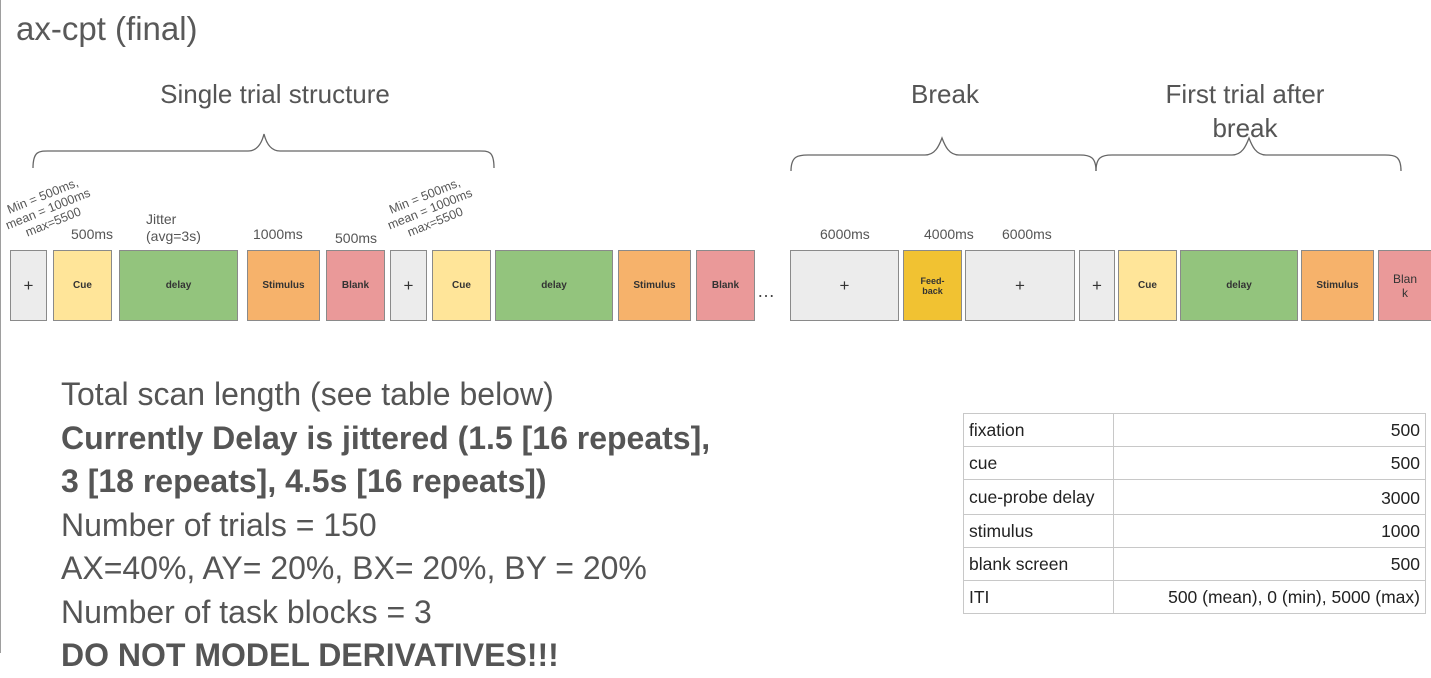 The width and height of the screenshot is (1431, 678). I want to click on table-cell-event: cue-probe delay, so click(1038, 497).